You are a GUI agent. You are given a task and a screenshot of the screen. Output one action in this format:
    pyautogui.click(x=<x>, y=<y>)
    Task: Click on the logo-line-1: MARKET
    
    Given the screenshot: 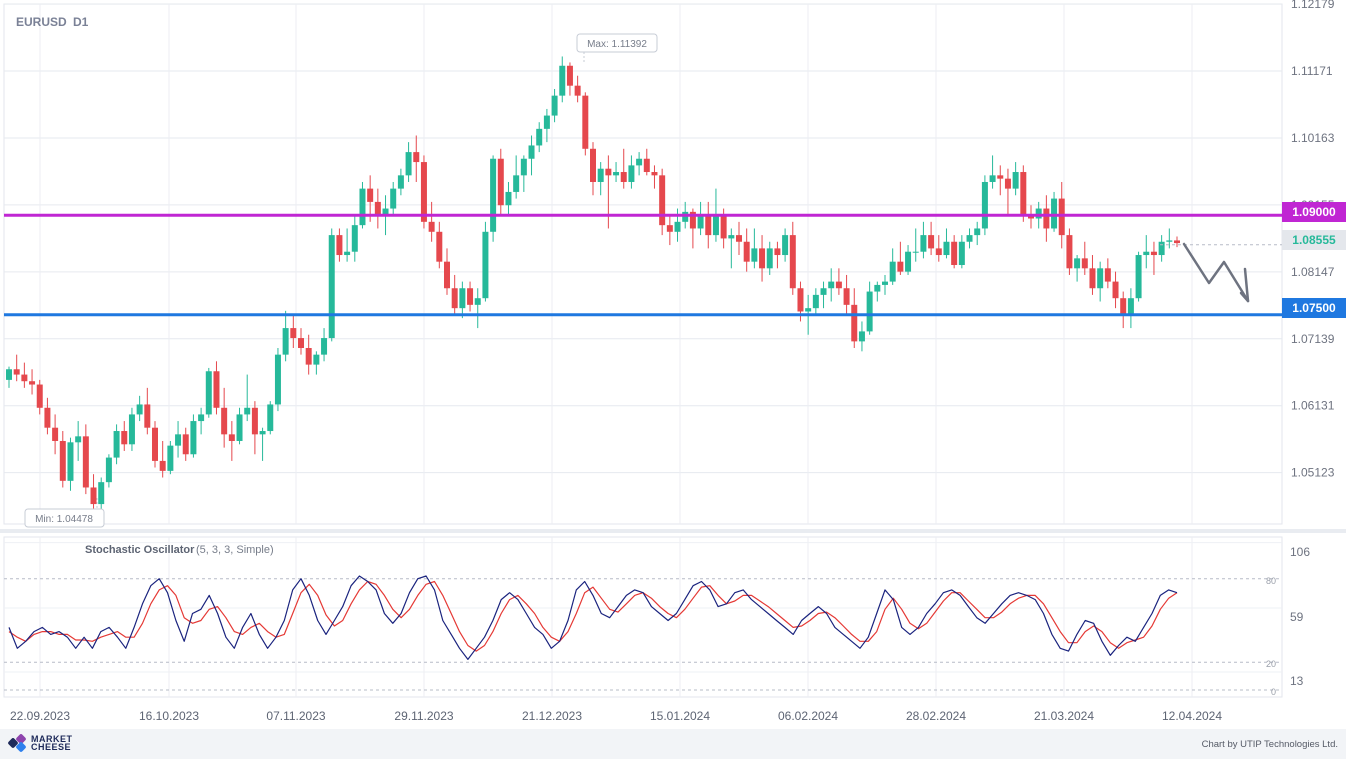 What is the action you would take?
    pyautogui.click(x=52, y=739)
    